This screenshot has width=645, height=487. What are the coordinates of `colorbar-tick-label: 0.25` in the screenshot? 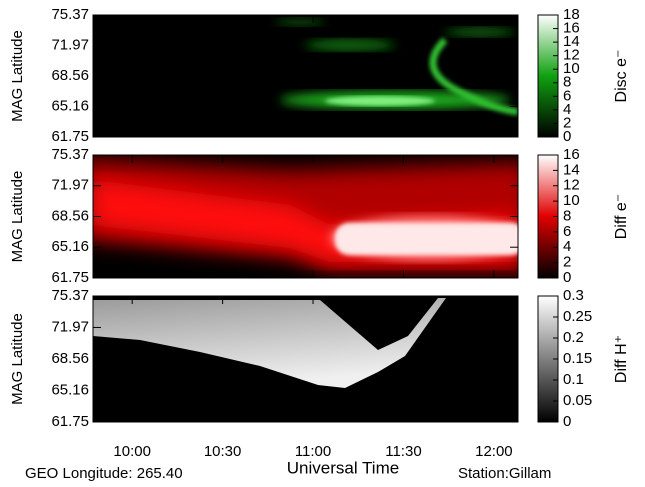 It's located at (577, 316).